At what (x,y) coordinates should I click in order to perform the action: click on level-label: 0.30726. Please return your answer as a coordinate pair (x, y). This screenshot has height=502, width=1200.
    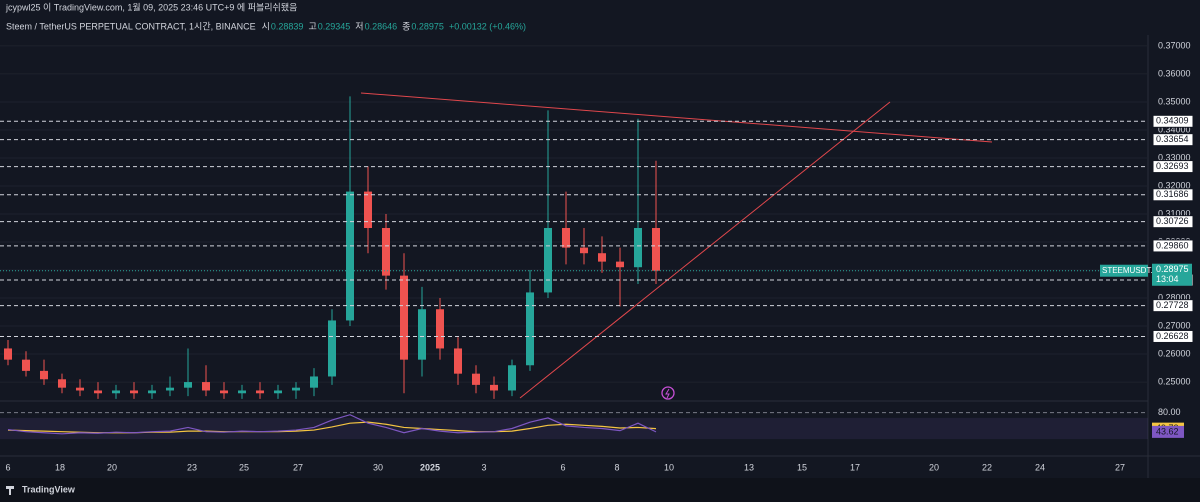
    Looking at the image, I should click on (1172, 221).